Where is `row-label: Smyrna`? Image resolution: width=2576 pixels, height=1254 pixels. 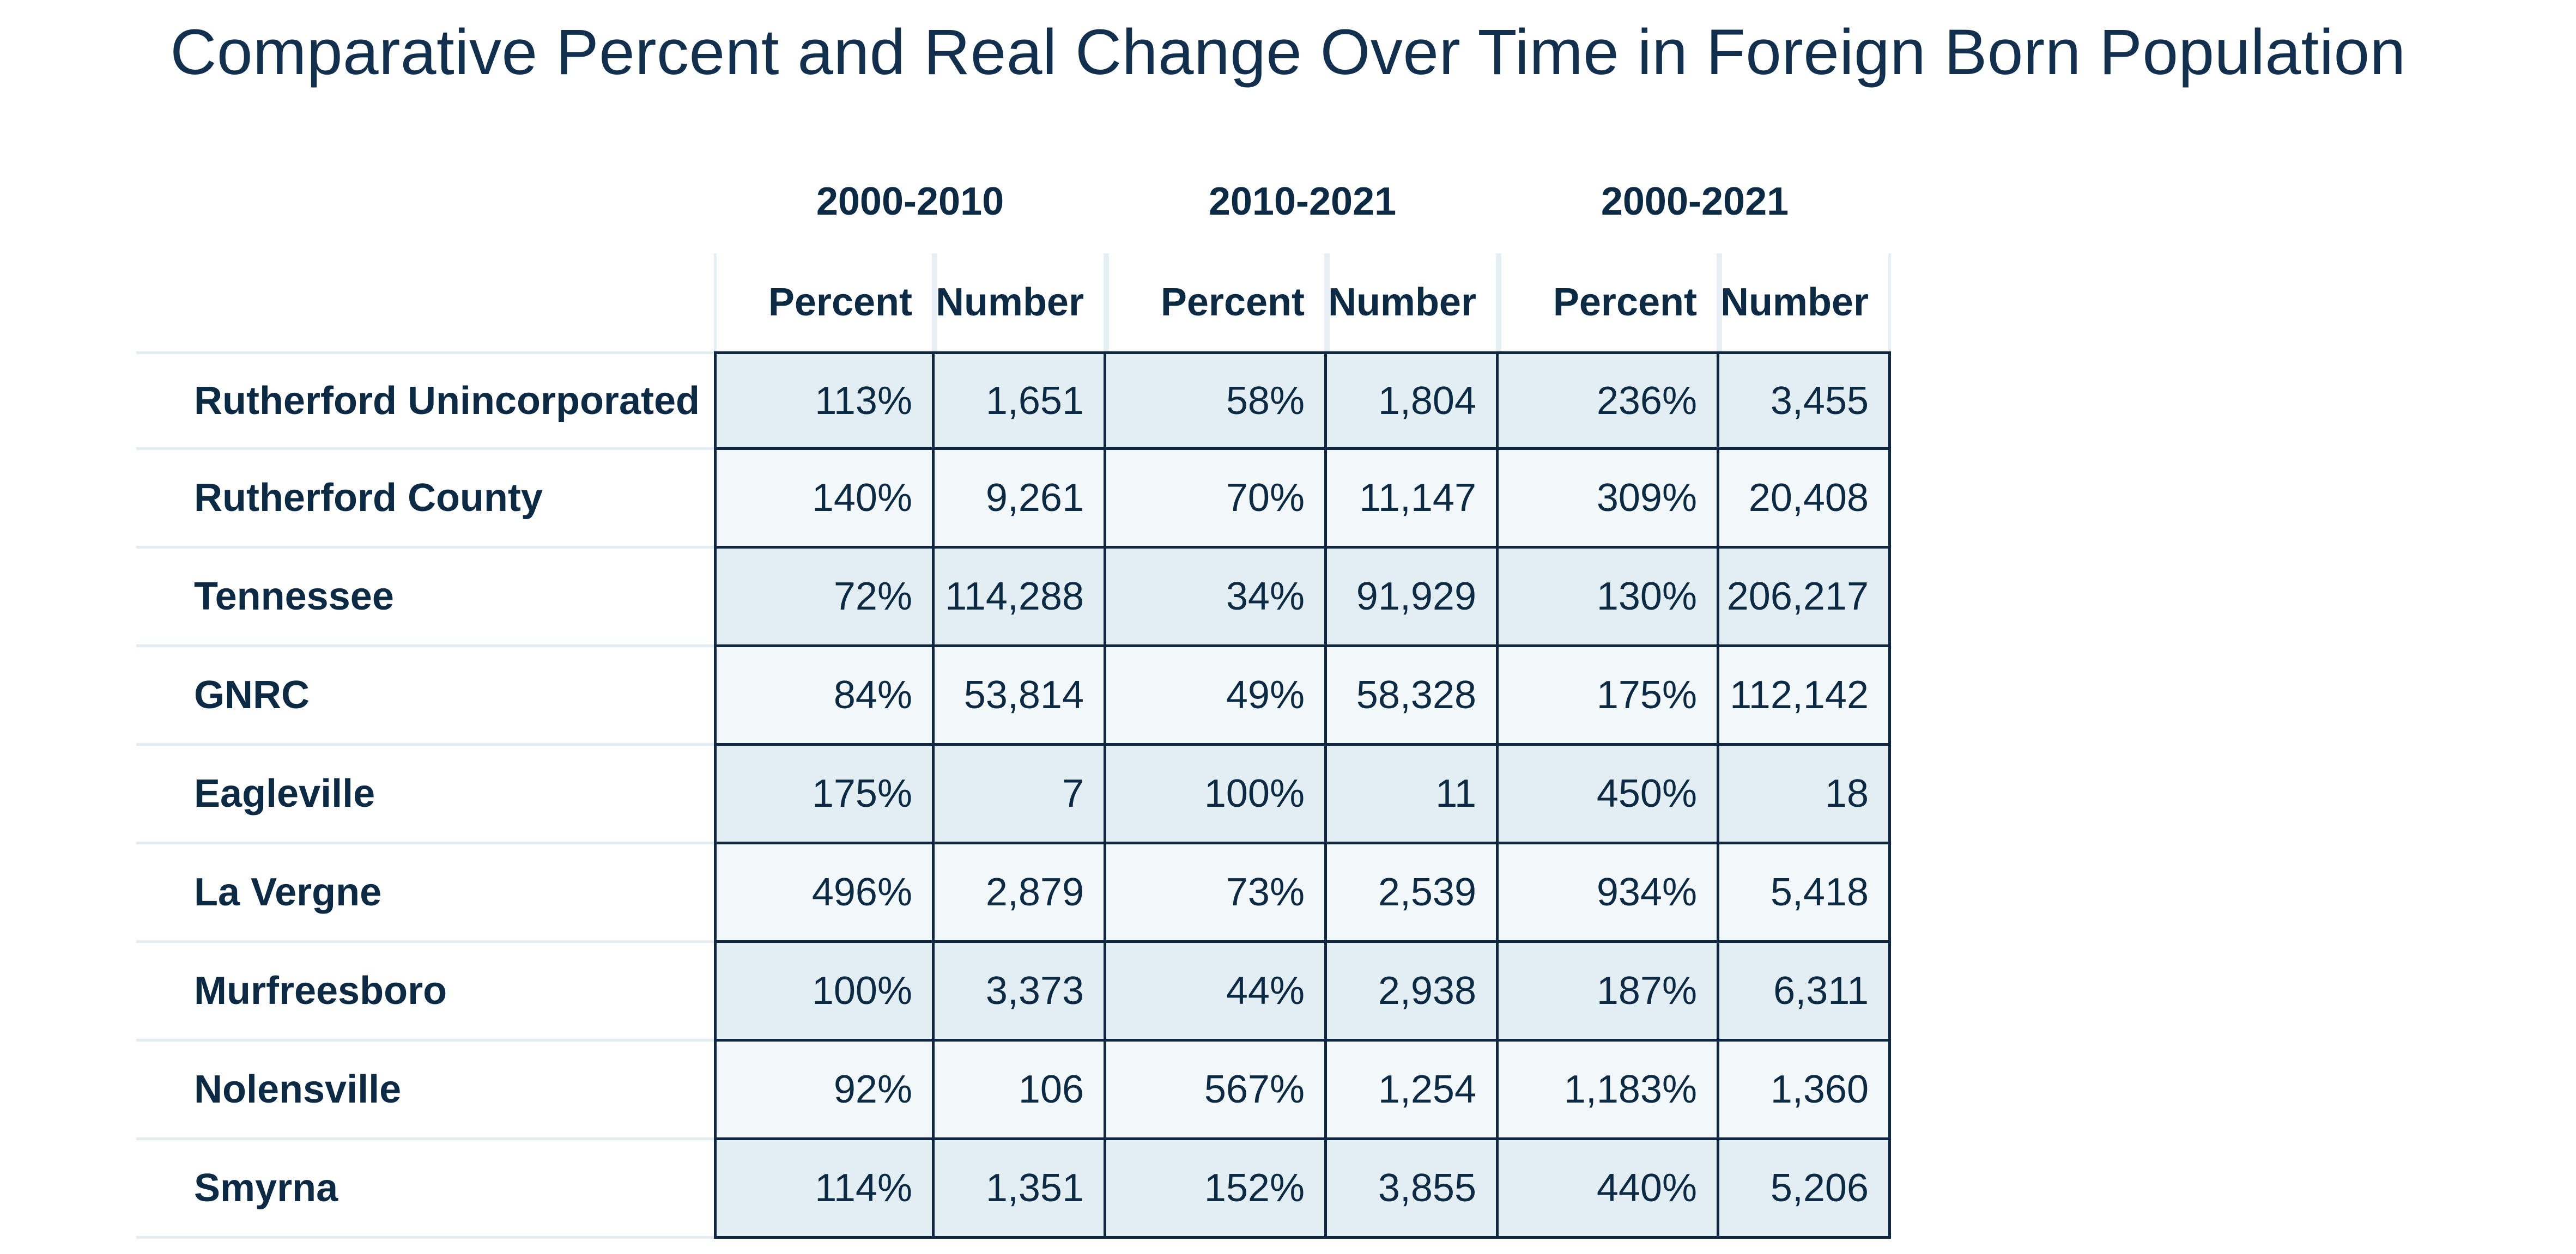 row-label: Smyrna is located at coordinates (425, 1189).